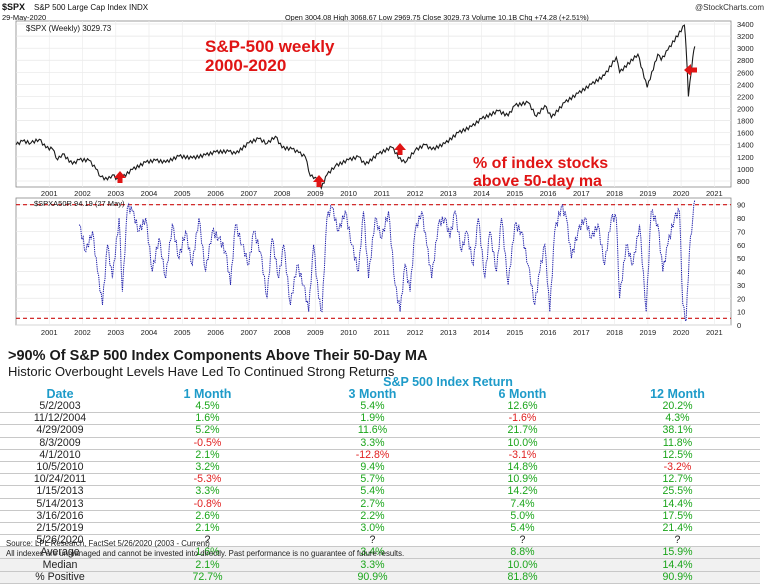  What do you see at coordinates (69, 28) in the screenshot?
I see `price-legend: $SPX (Weekly) 3029.73` at bounding box center [69, 28].